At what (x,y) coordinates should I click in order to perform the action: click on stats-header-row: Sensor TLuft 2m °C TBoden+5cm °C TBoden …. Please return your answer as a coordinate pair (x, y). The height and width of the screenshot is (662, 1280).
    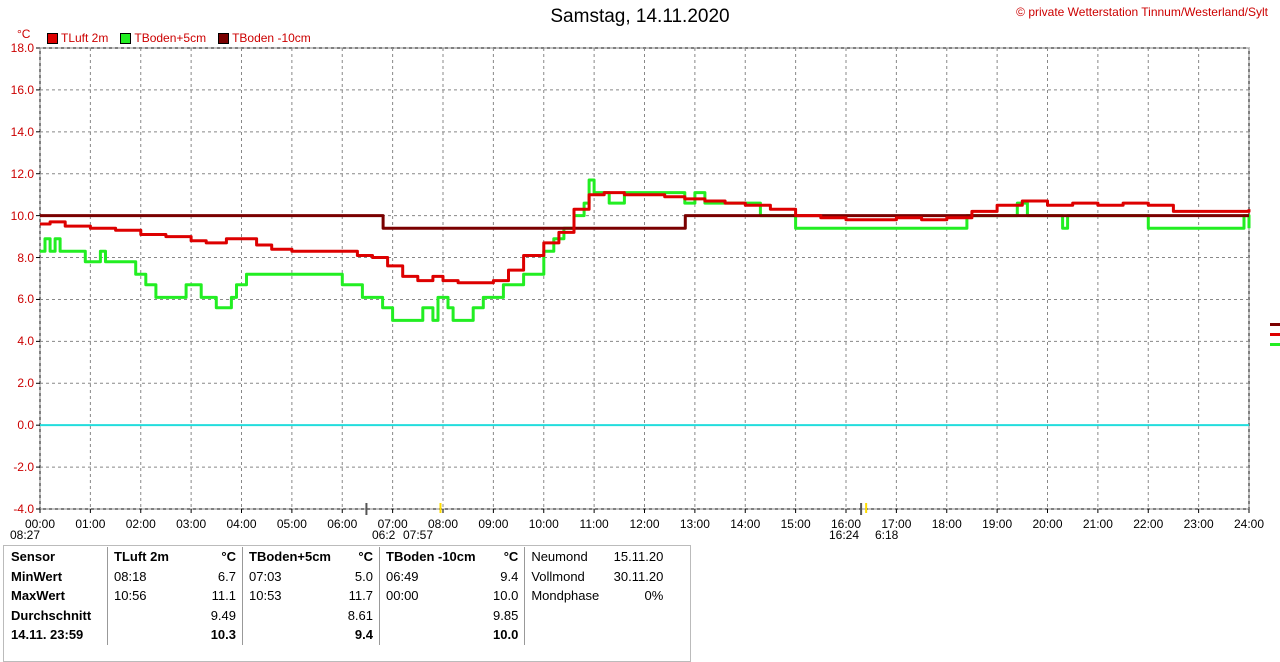
    Looking at the image, I should click on (337, 557).